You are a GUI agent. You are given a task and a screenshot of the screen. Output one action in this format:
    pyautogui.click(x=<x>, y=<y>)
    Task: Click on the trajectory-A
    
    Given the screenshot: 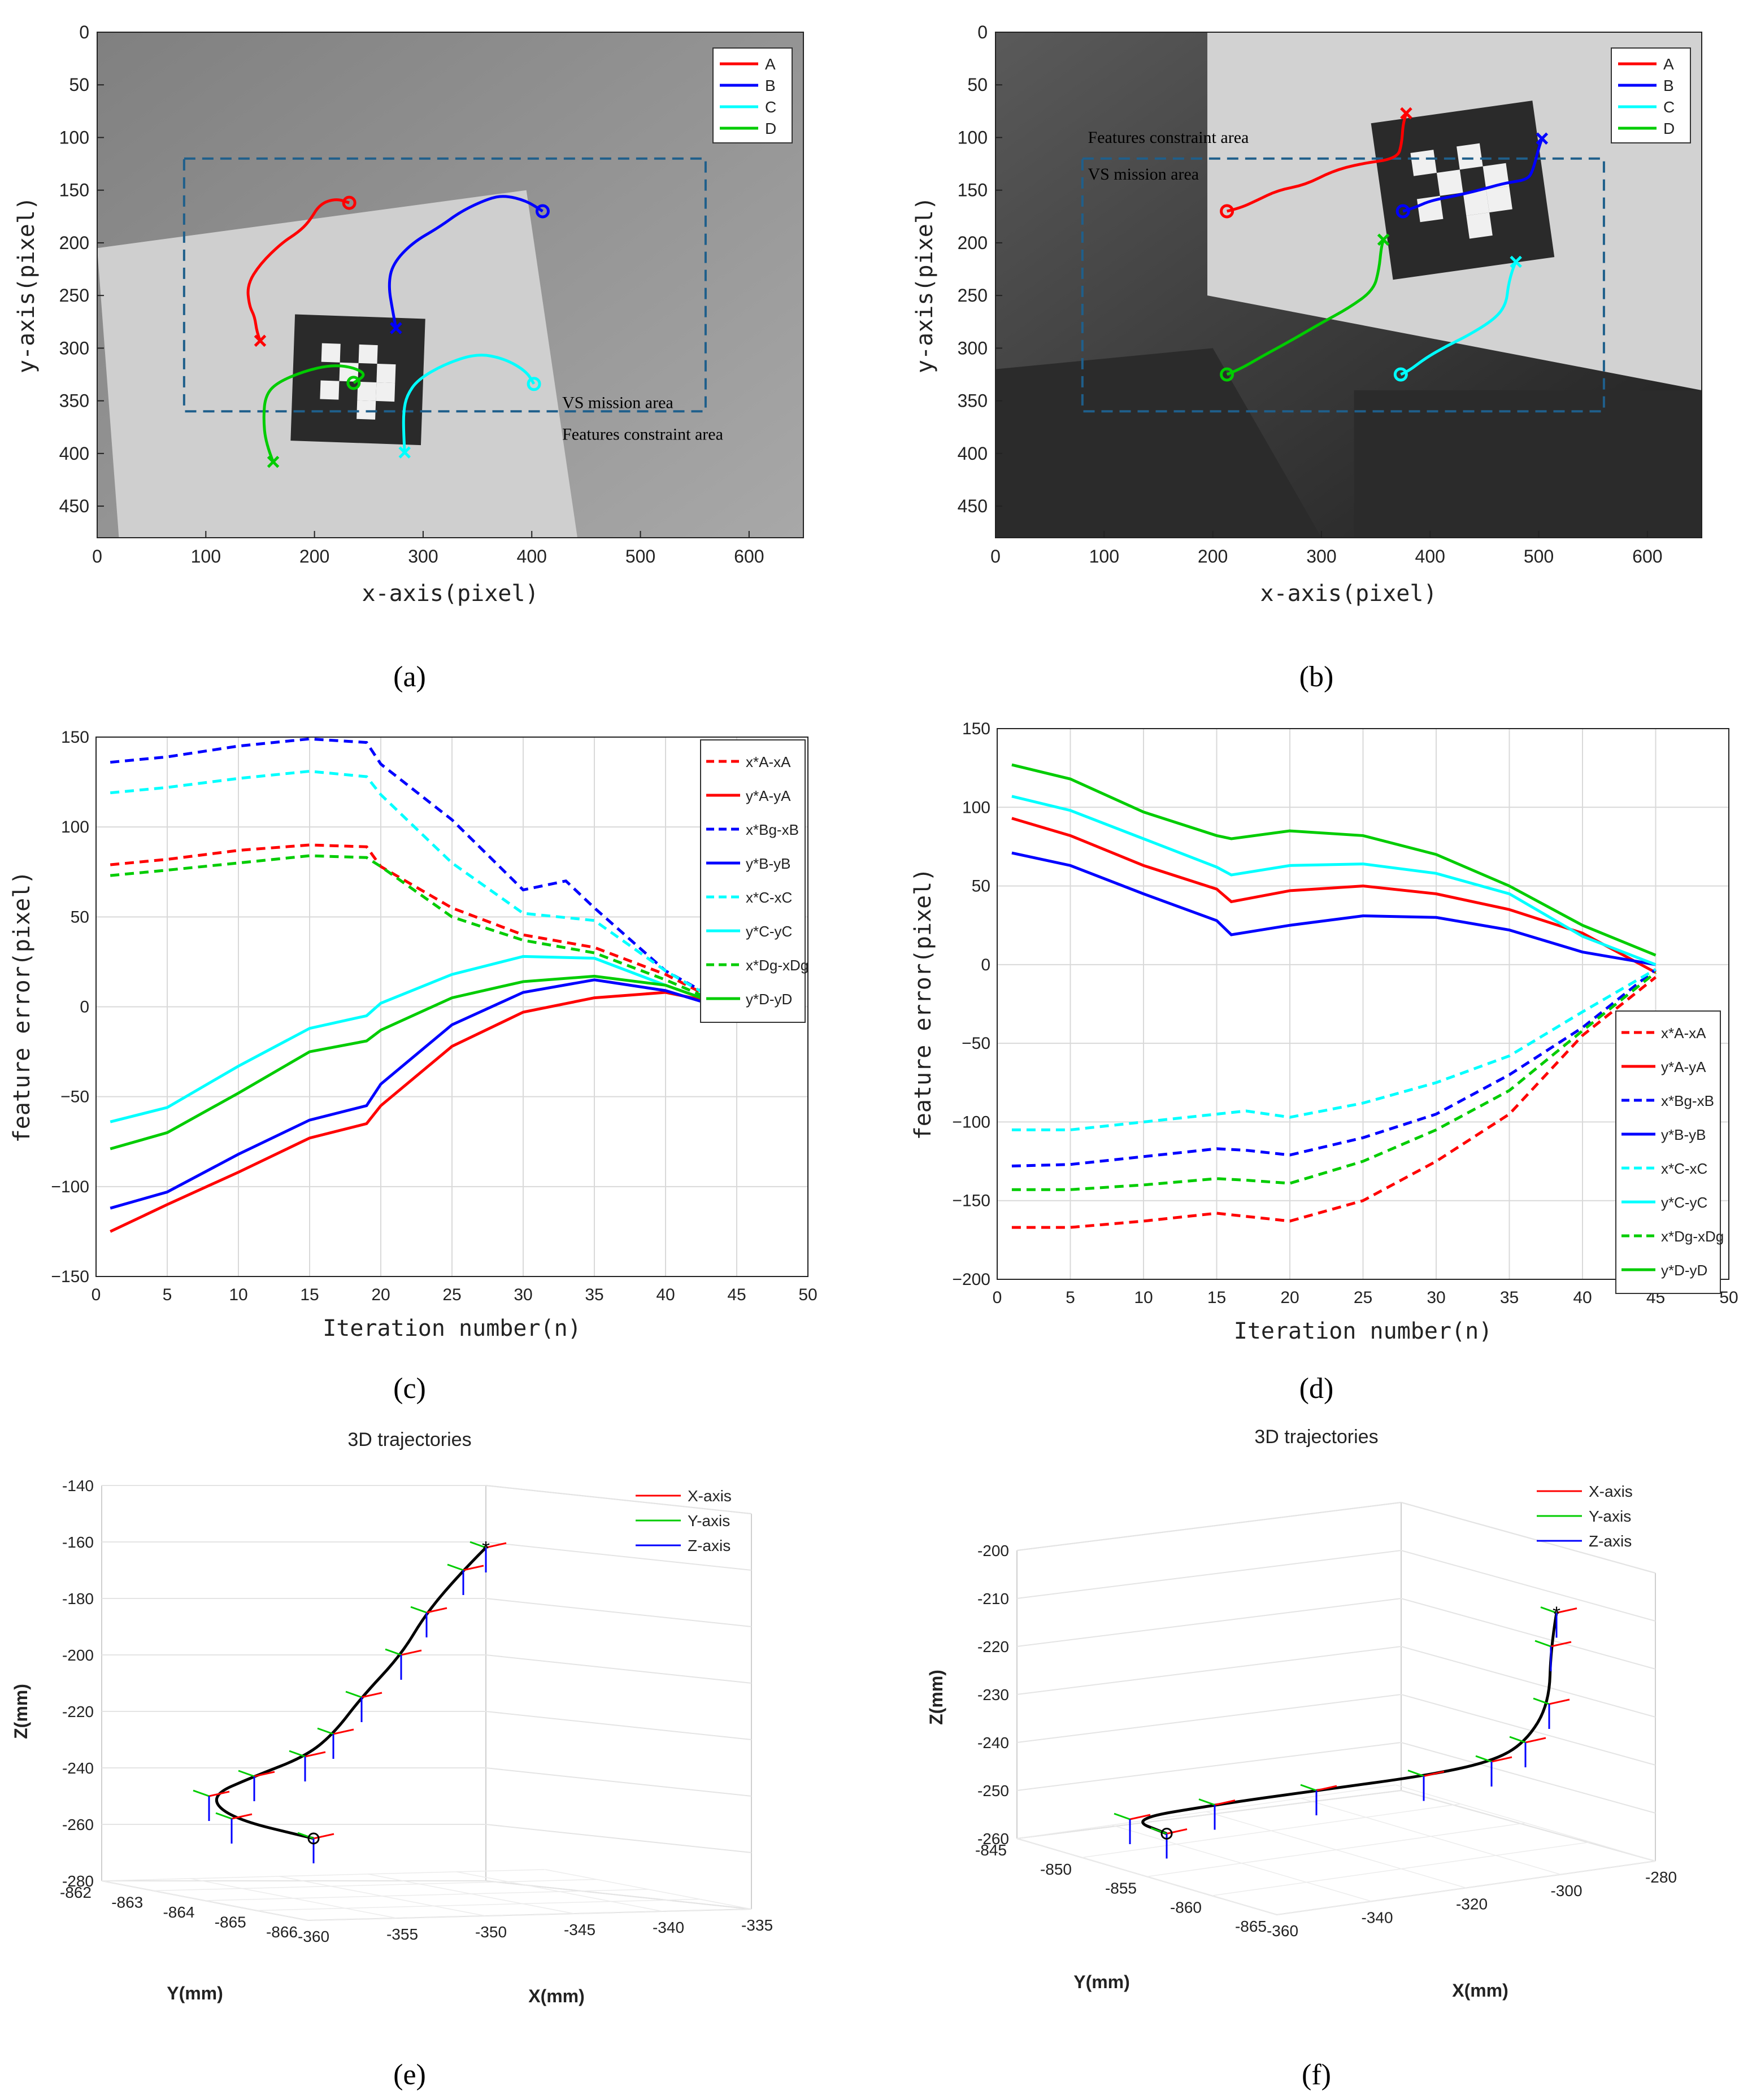 What is the action you would take?
    pyautogui.click(x=298, y=270)
    